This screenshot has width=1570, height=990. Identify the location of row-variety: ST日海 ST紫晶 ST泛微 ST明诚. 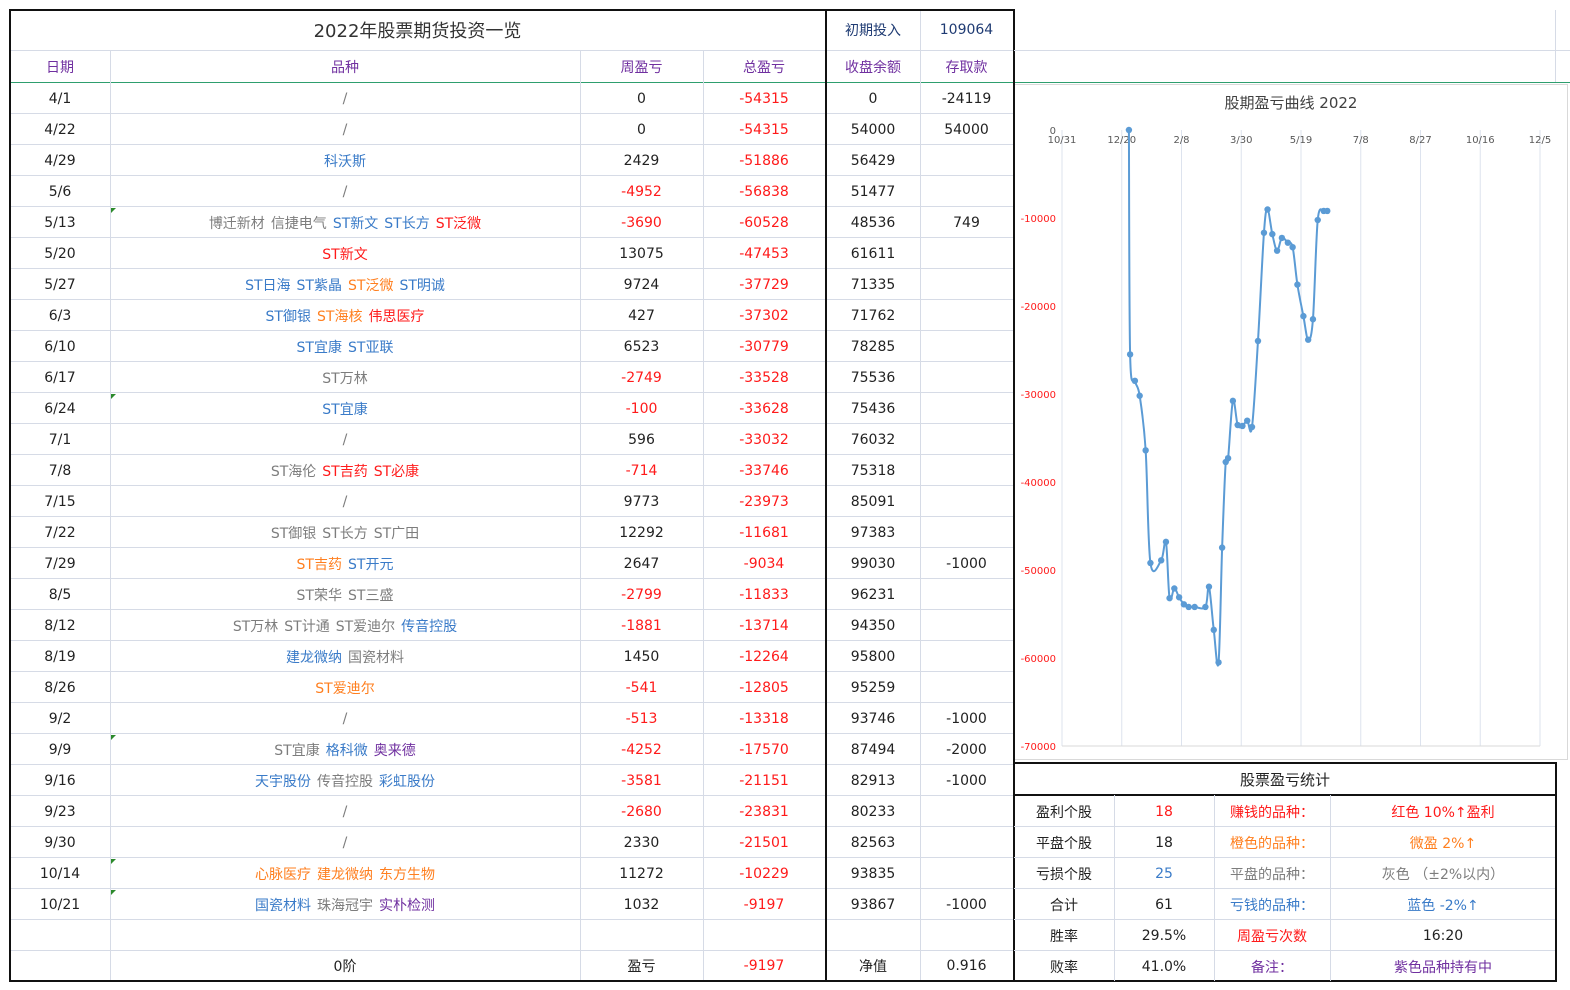
(345, 284).